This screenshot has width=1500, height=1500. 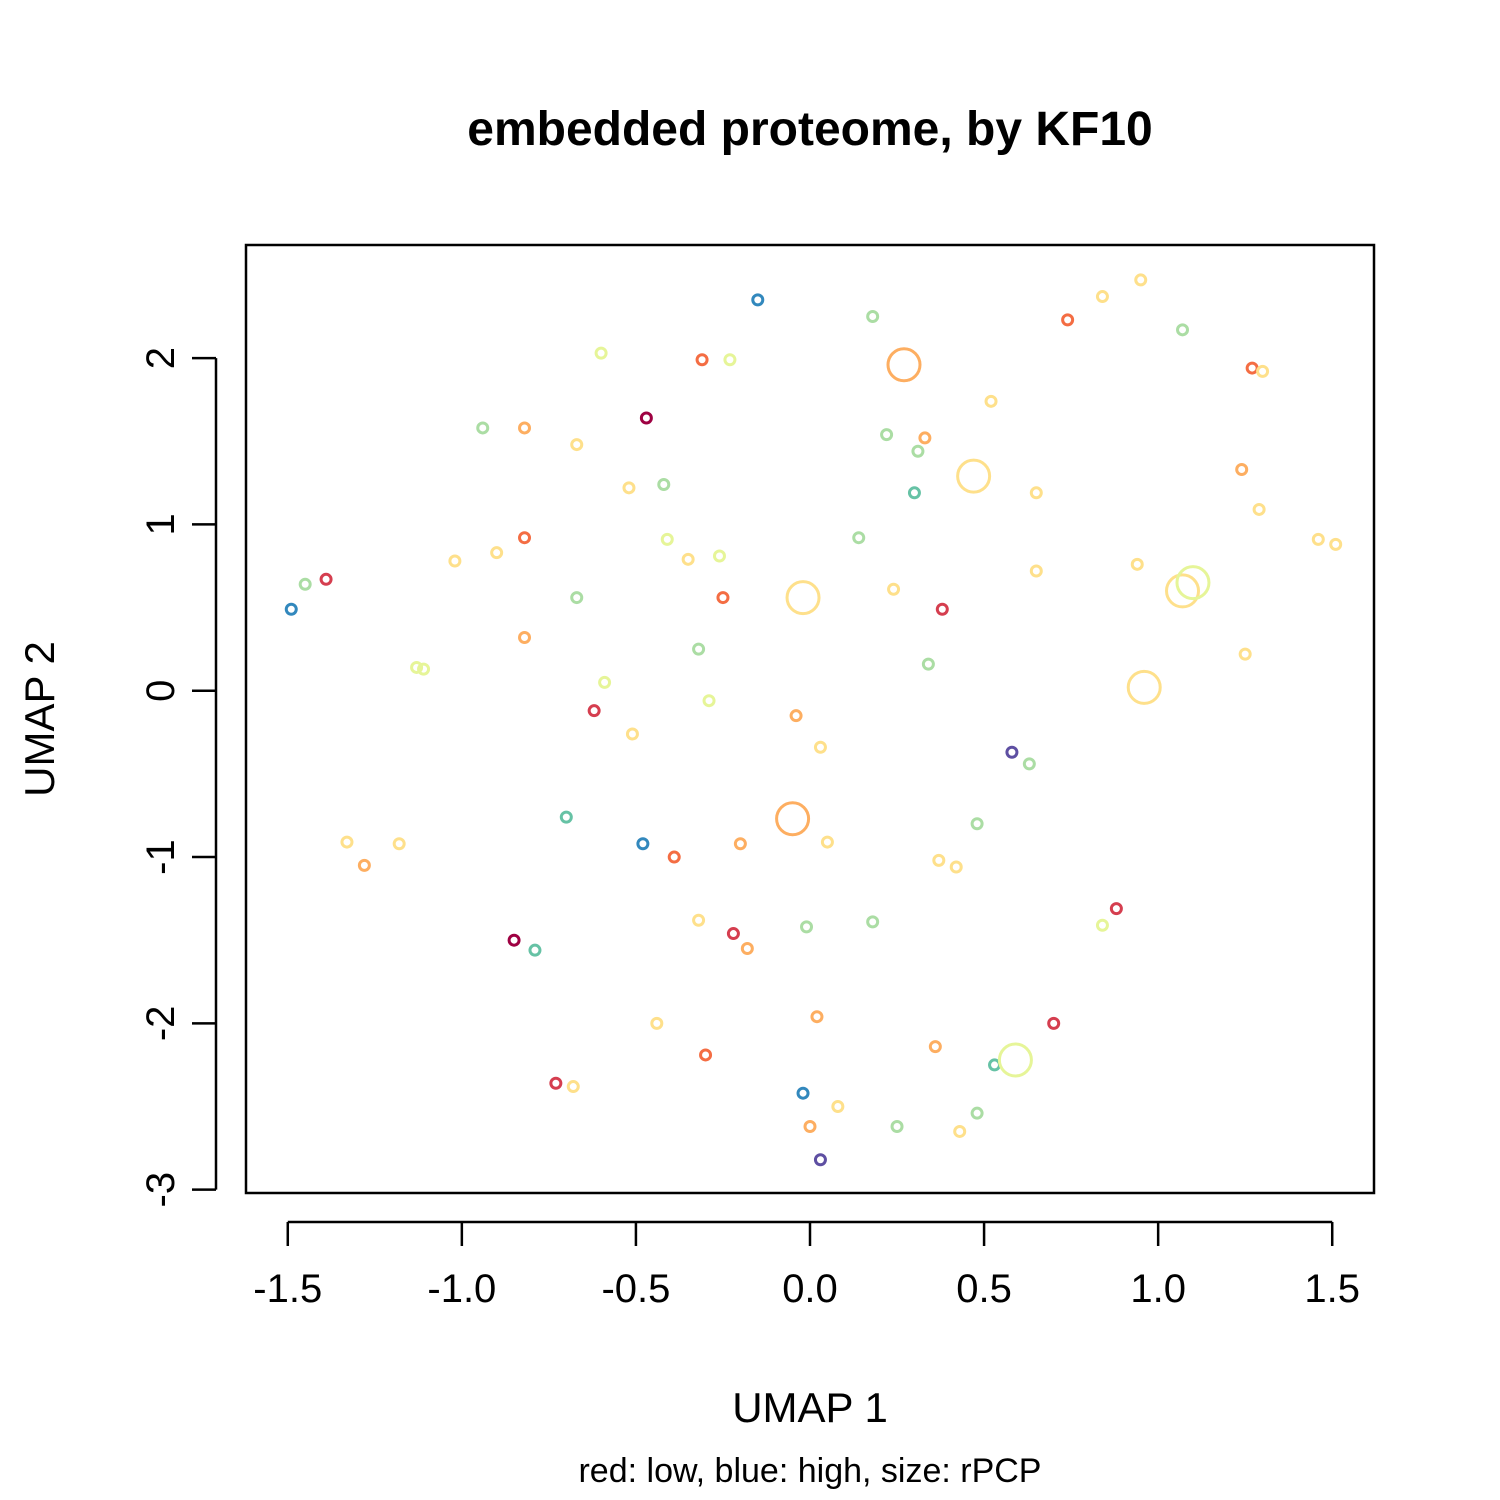 I want to click on chart-subtitle: red: low, blue: high, size: rPCP, so click(x=809, y=1471).